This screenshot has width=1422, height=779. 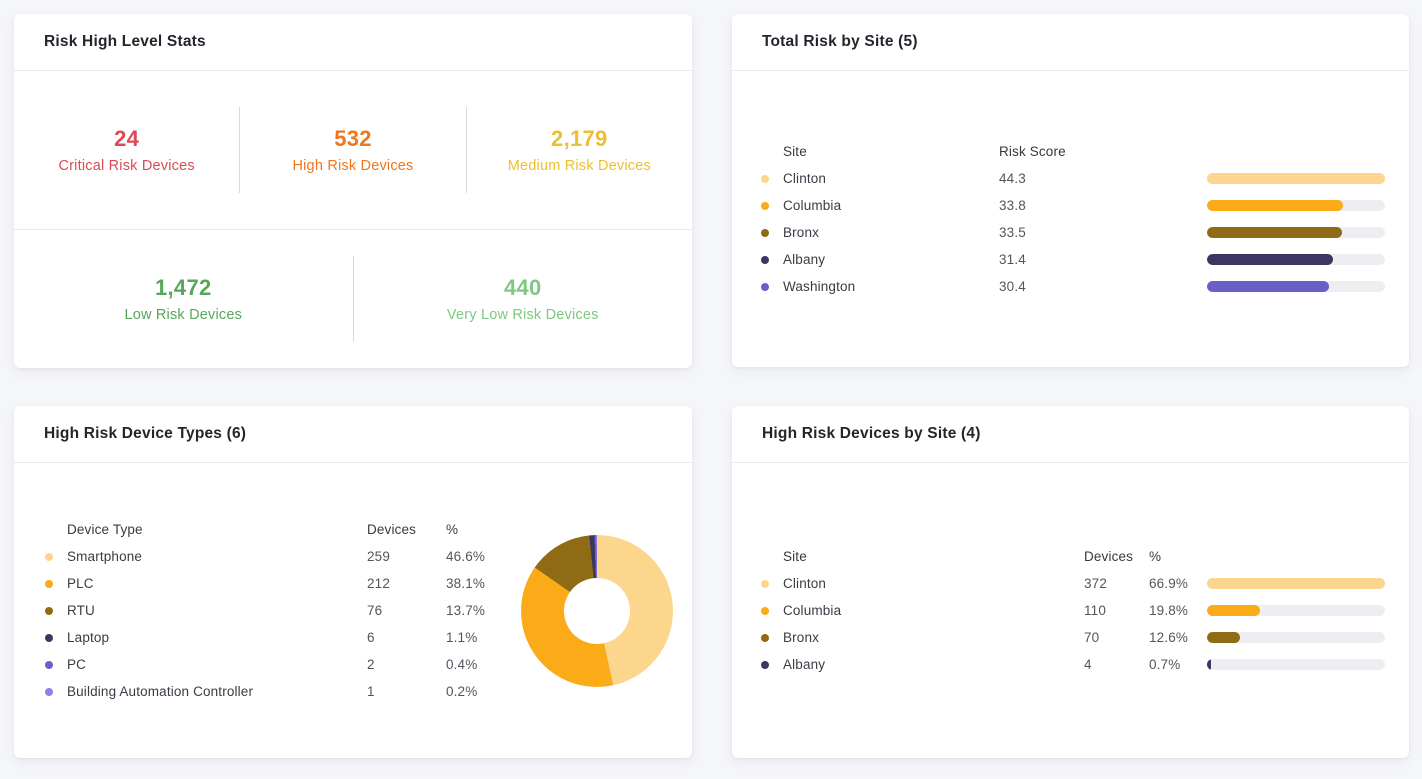 What do you see at coordinates (264, 529) in the screenshot?
I see `table-header-row: Device Type Devices %` at bounding box center [264, 529].